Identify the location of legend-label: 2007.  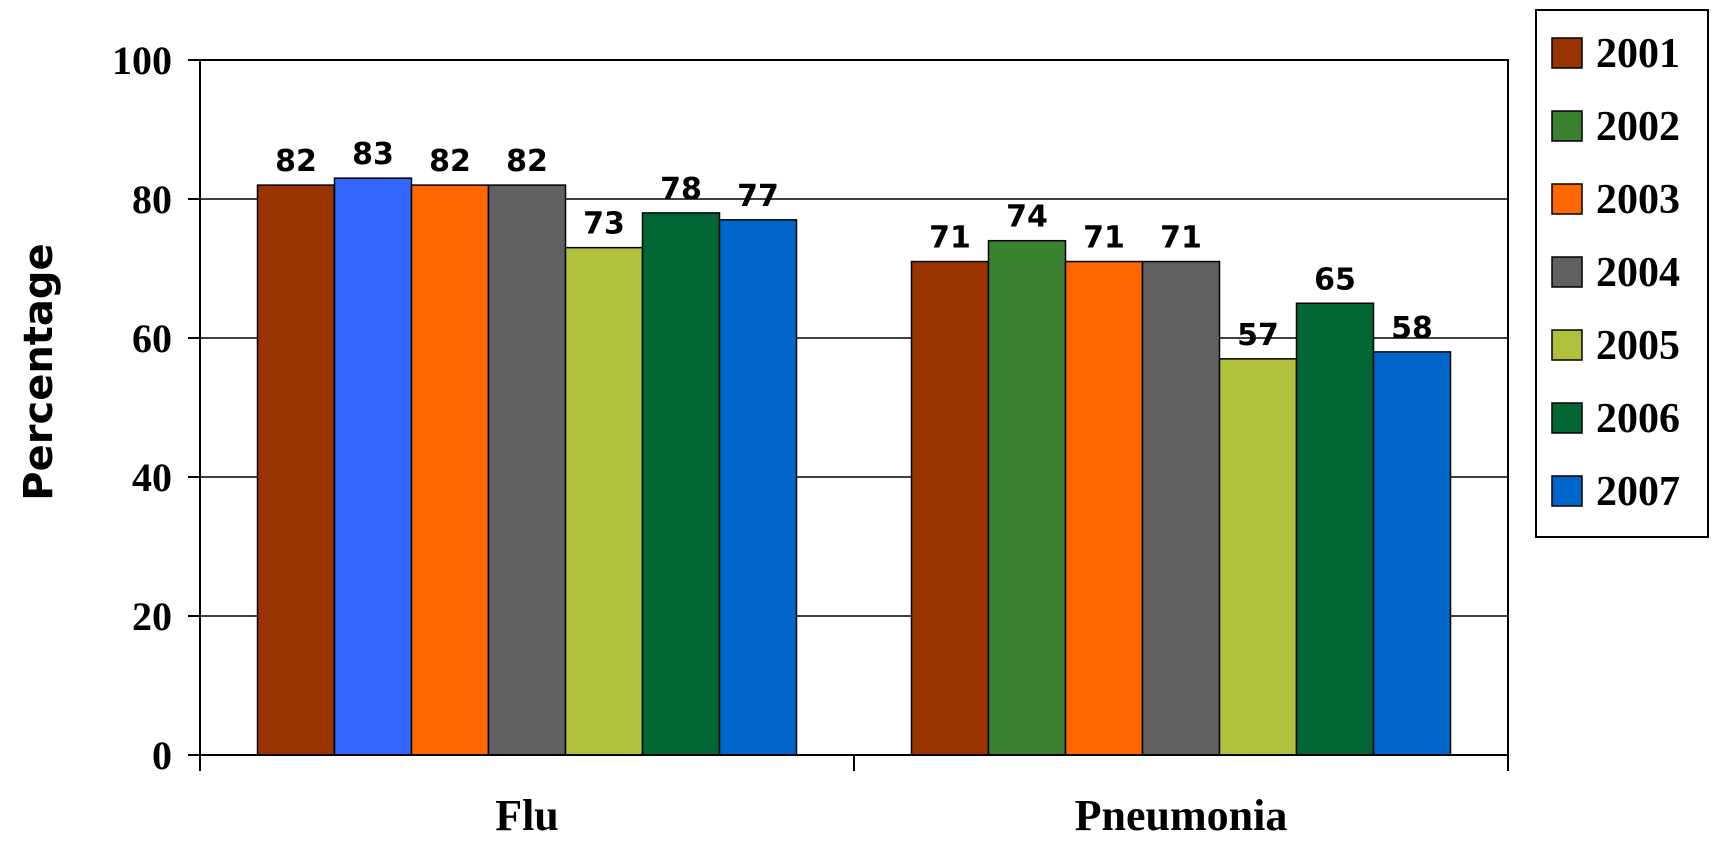
(1638, 492).